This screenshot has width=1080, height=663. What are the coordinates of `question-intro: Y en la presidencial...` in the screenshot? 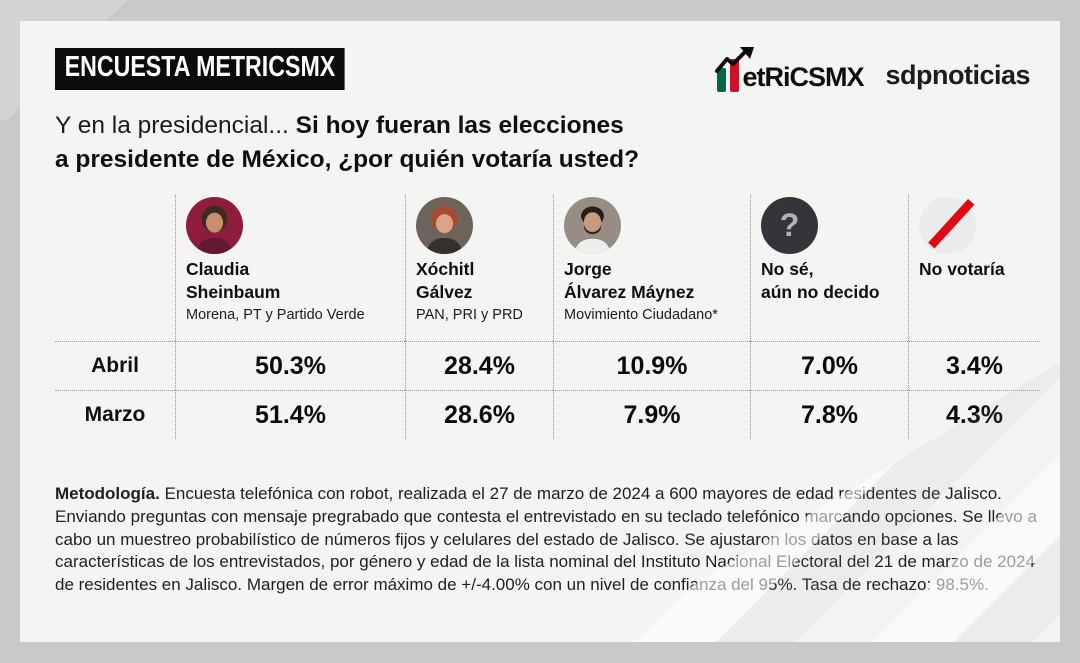 It's located at (175, 125).